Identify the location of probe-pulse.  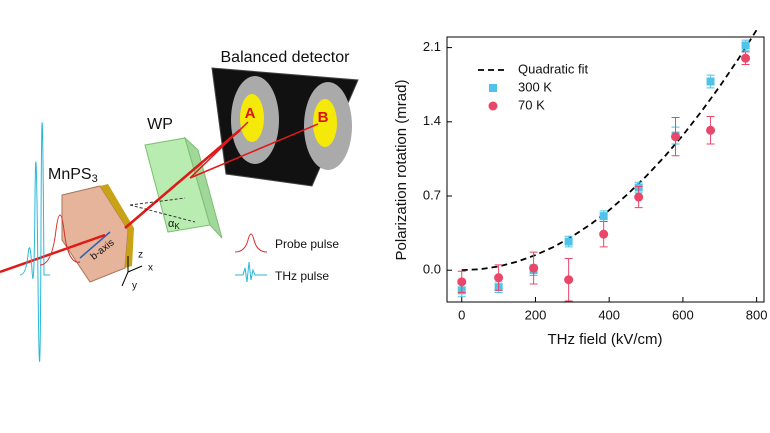
(60, 240).